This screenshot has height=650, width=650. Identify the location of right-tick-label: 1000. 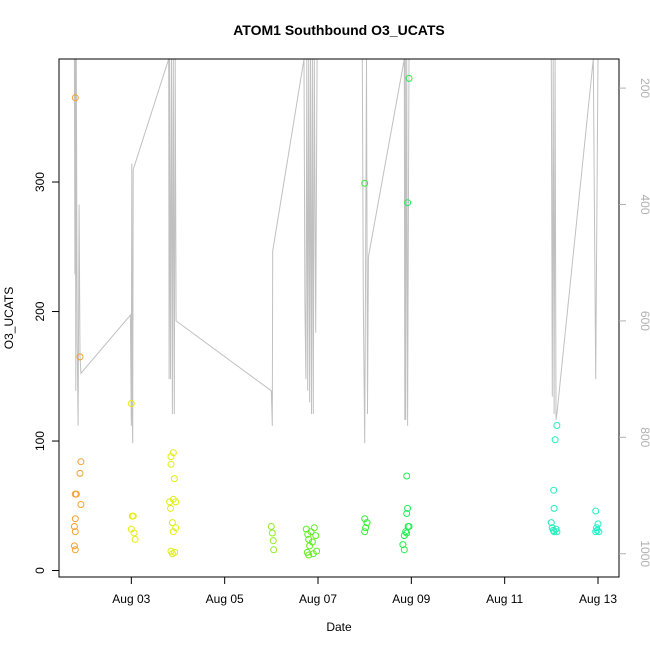
(644, 553).